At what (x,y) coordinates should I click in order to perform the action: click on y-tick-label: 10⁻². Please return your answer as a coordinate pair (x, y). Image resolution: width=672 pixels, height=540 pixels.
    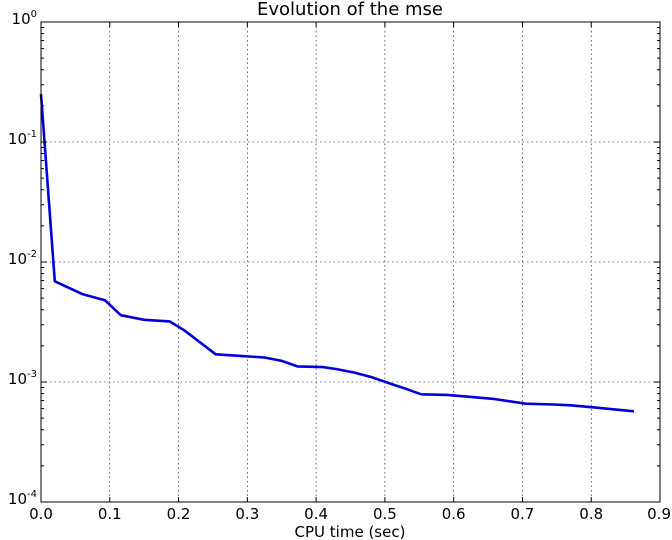
    Looking at the image, I should click on (22, 258).